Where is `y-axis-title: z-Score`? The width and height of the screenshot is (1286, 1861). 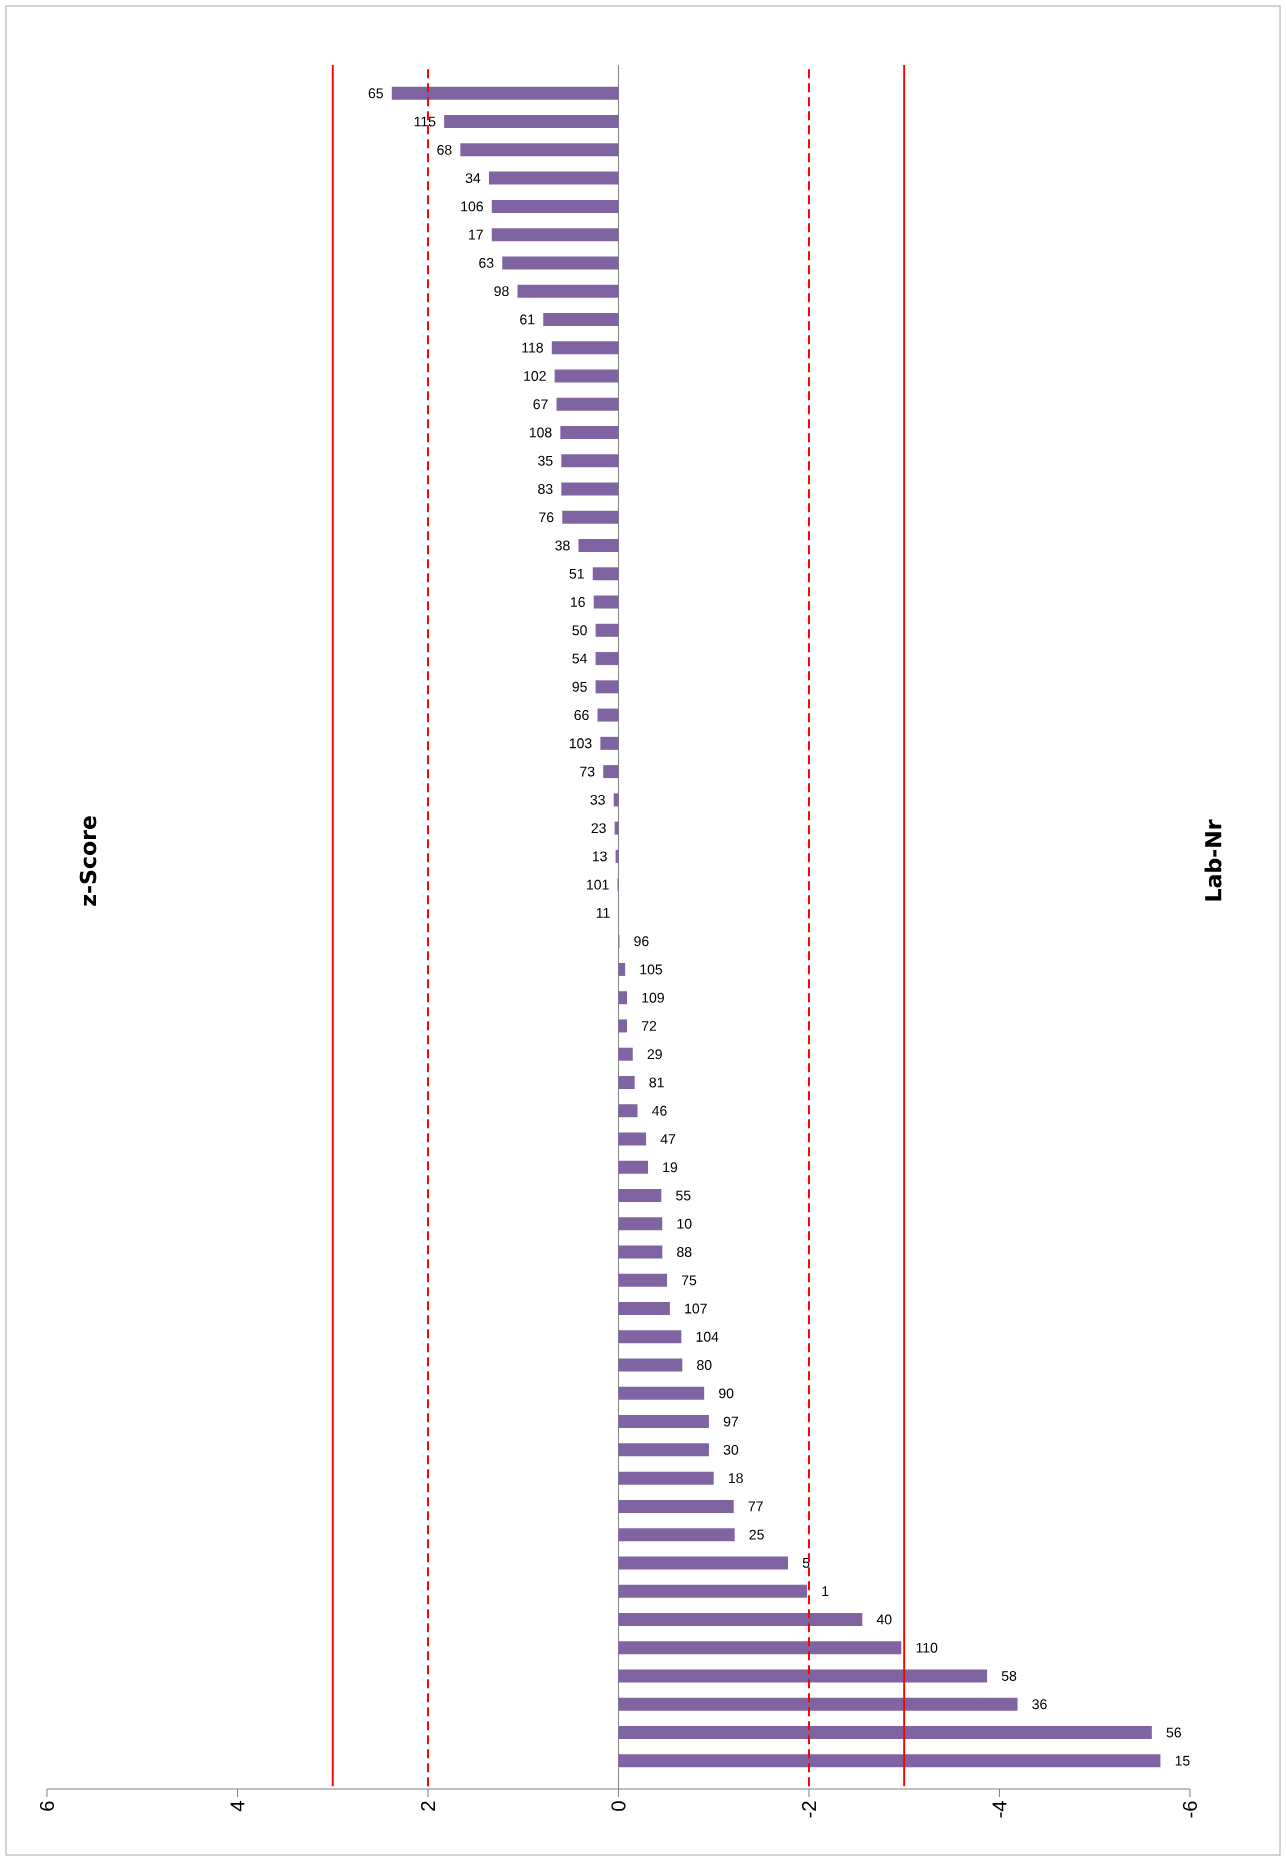
y-axis-title: z-Score is located at coordinates (88, 861).